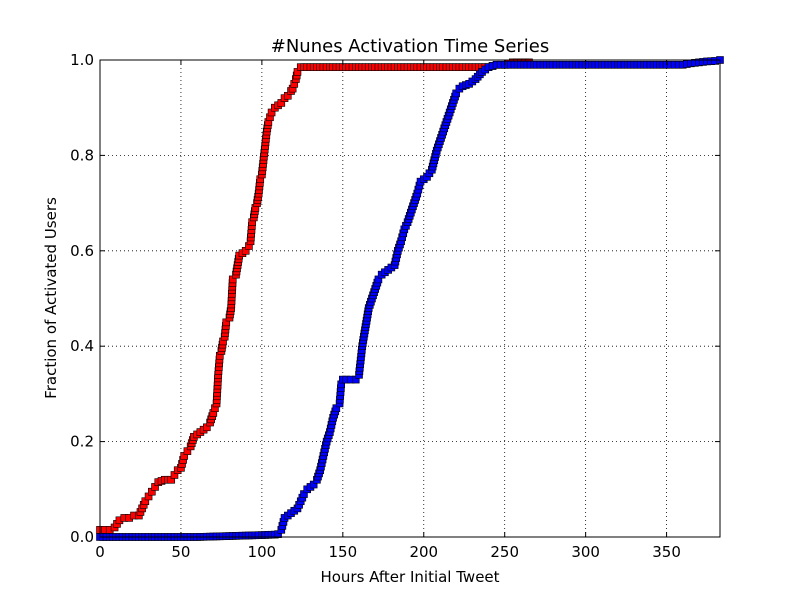 Image resolution: width=800 pixels, height=597 pixels. I want to click on chart-title: #Nunes Activation Time Series, so click(410, 46).